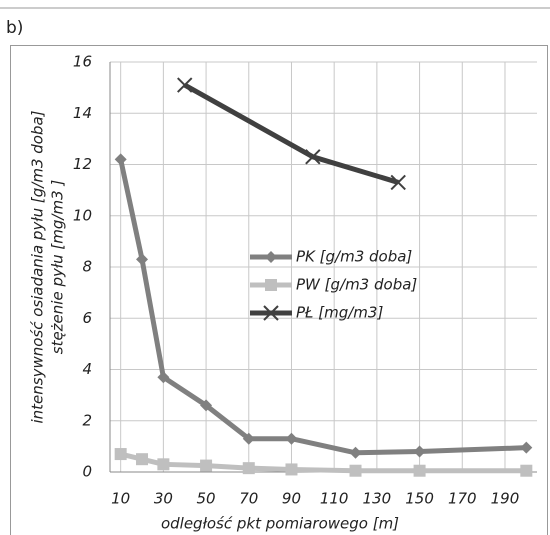  Describe the element at coordinates (14, 28) in the screenshot. I see `panel-label: b)` at that location.